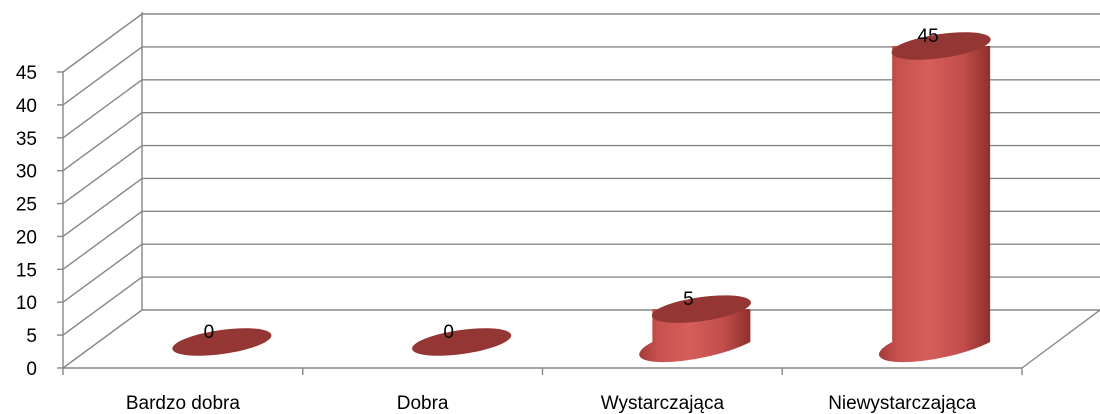  What do you see at coordinates (688, 299) in the screenshot?
I see `data-label: 5` at bounding box center [688, 299].